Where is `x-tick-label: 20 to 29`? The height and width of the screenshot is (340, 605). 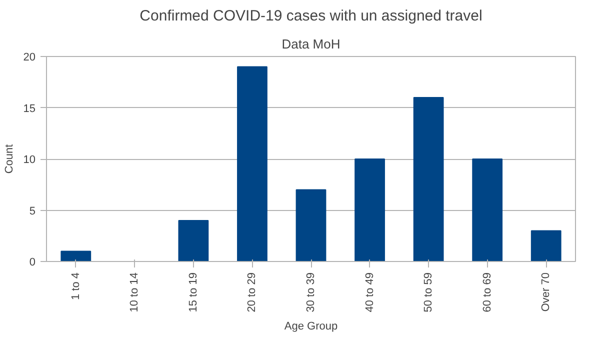
x-tick-label: 20 to 29 is located at coordinates (252, 292).